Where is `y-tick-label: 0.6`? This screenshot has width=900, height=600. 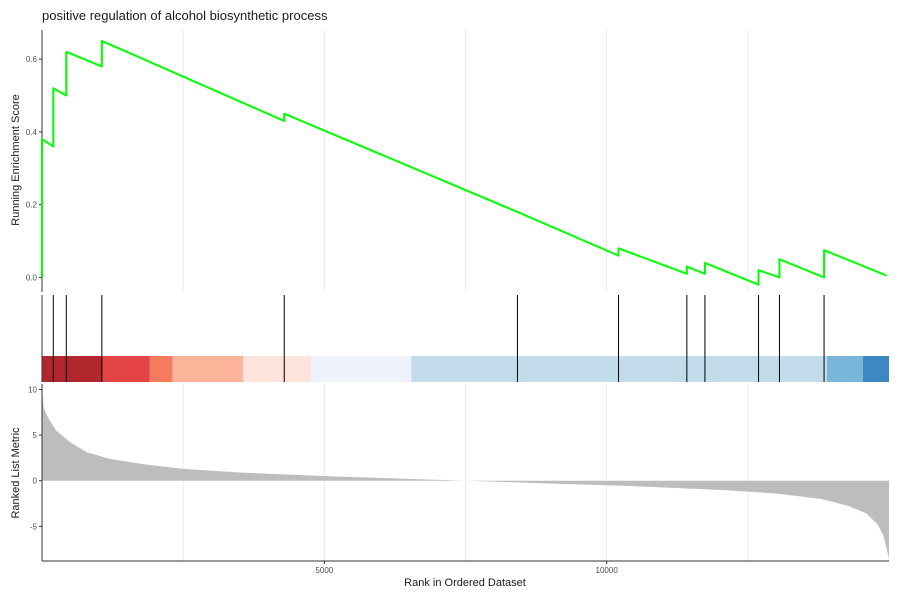 y-tick-label: 0.6 is located at coordinates (32, 59).